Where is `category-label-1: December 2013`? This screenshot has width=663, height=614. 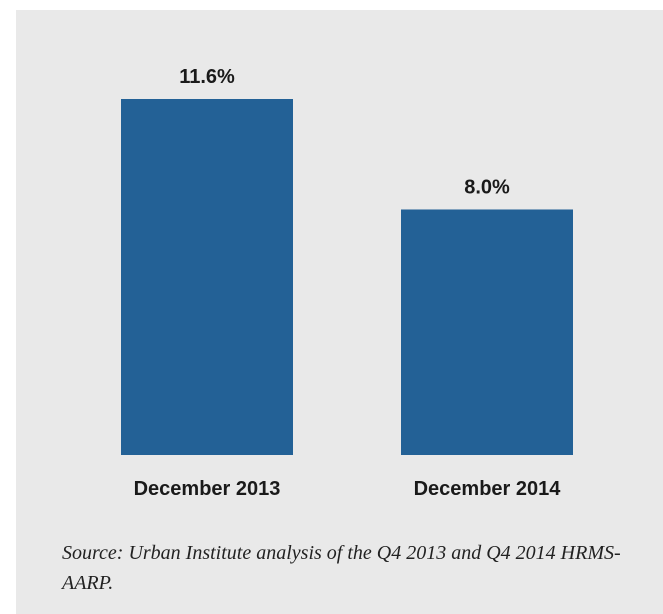
category-label-1: December 2013 is located at coordinates (207, 489).